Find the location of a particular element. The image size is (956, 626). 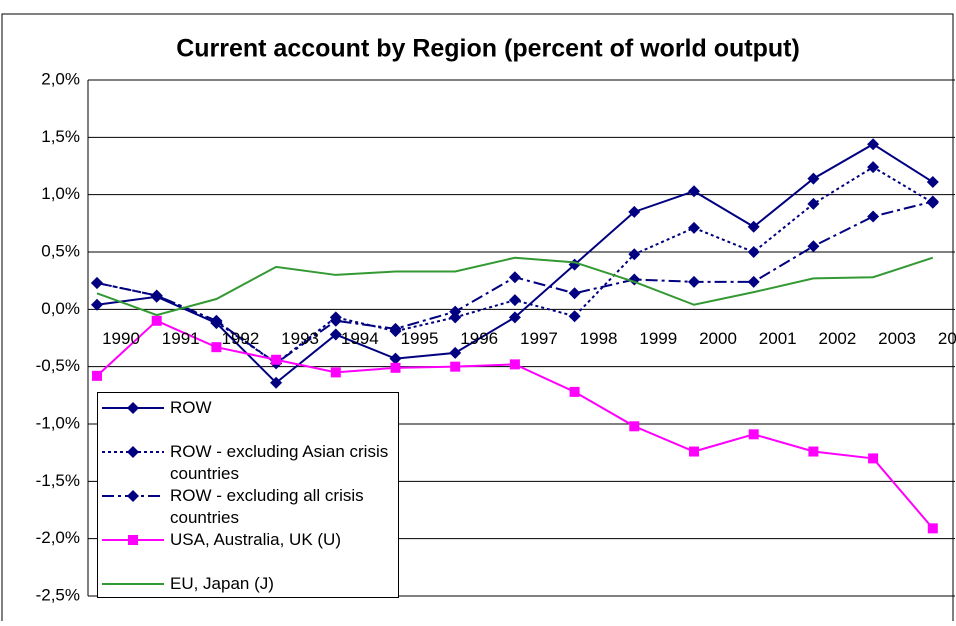

y-tick-label: 1,5% is located at coordinates (60, 136).